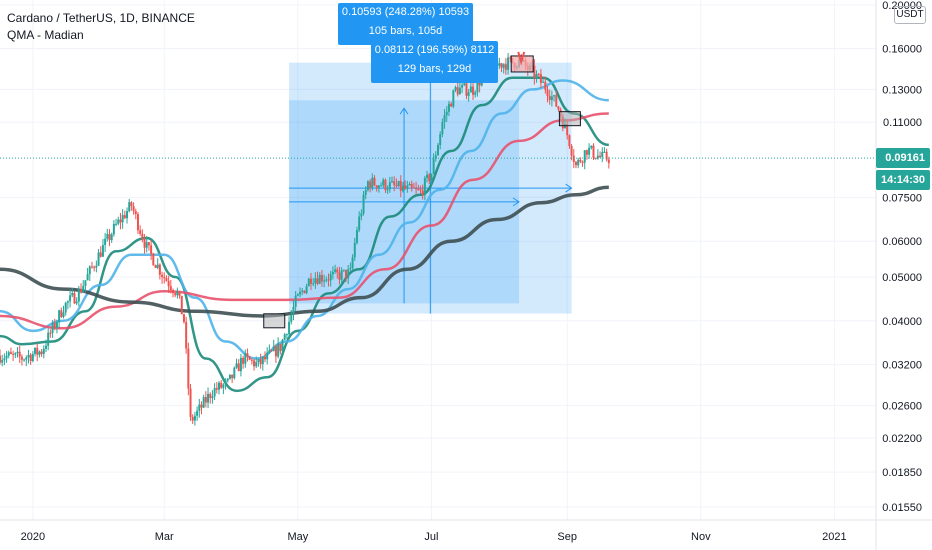 This screenshot has height=550, width=932. I want to click on tooltip-2-bars: 129 bars, 129d, so click(434, 69).